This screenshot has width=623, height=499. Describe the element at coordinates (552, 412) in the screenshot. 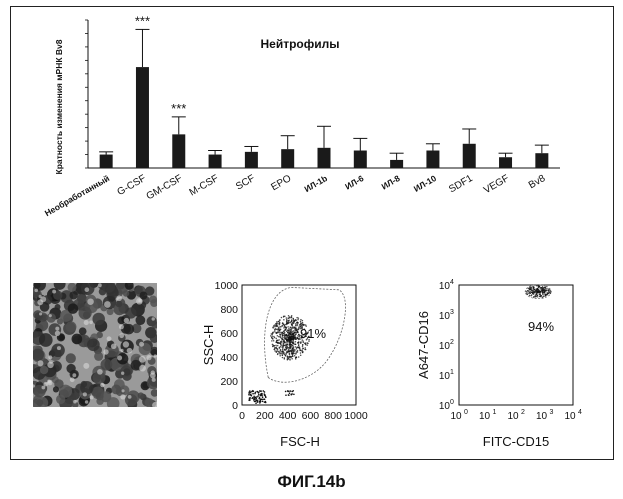

I see `cd15-x-tick-exponent: 3` at that location.